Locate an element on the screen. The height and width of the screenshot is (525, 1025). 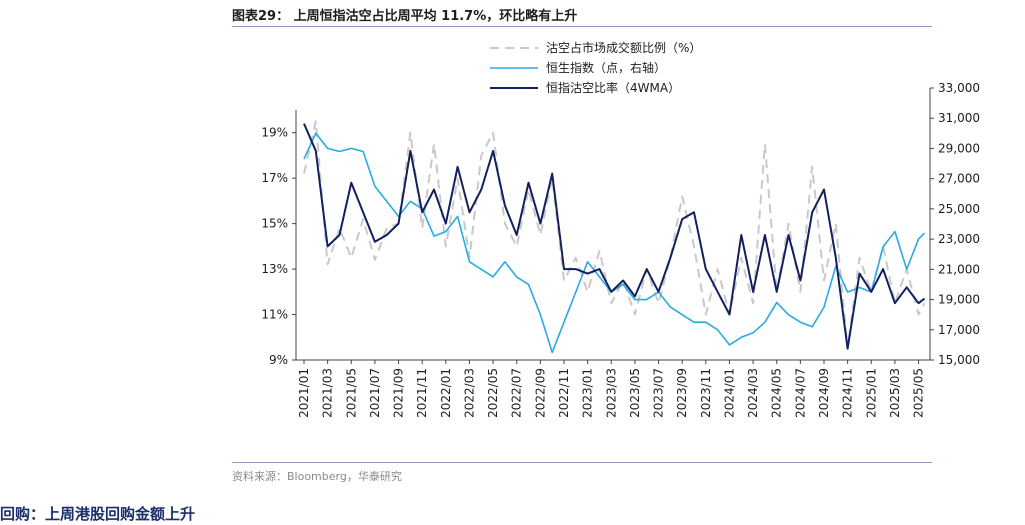
right-tick-label: 33,000 is located at coordinates (959, 88).